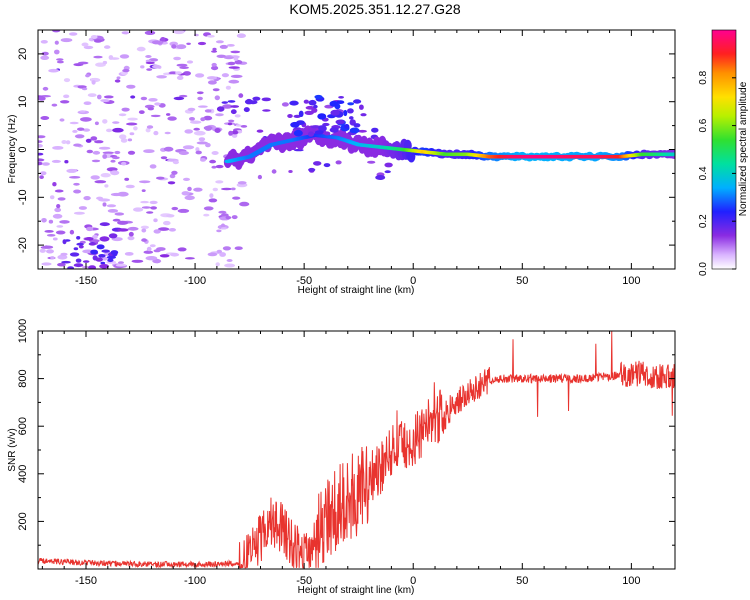  I want to click on colorbar-tick-label: 0.6, so click(703, 125).